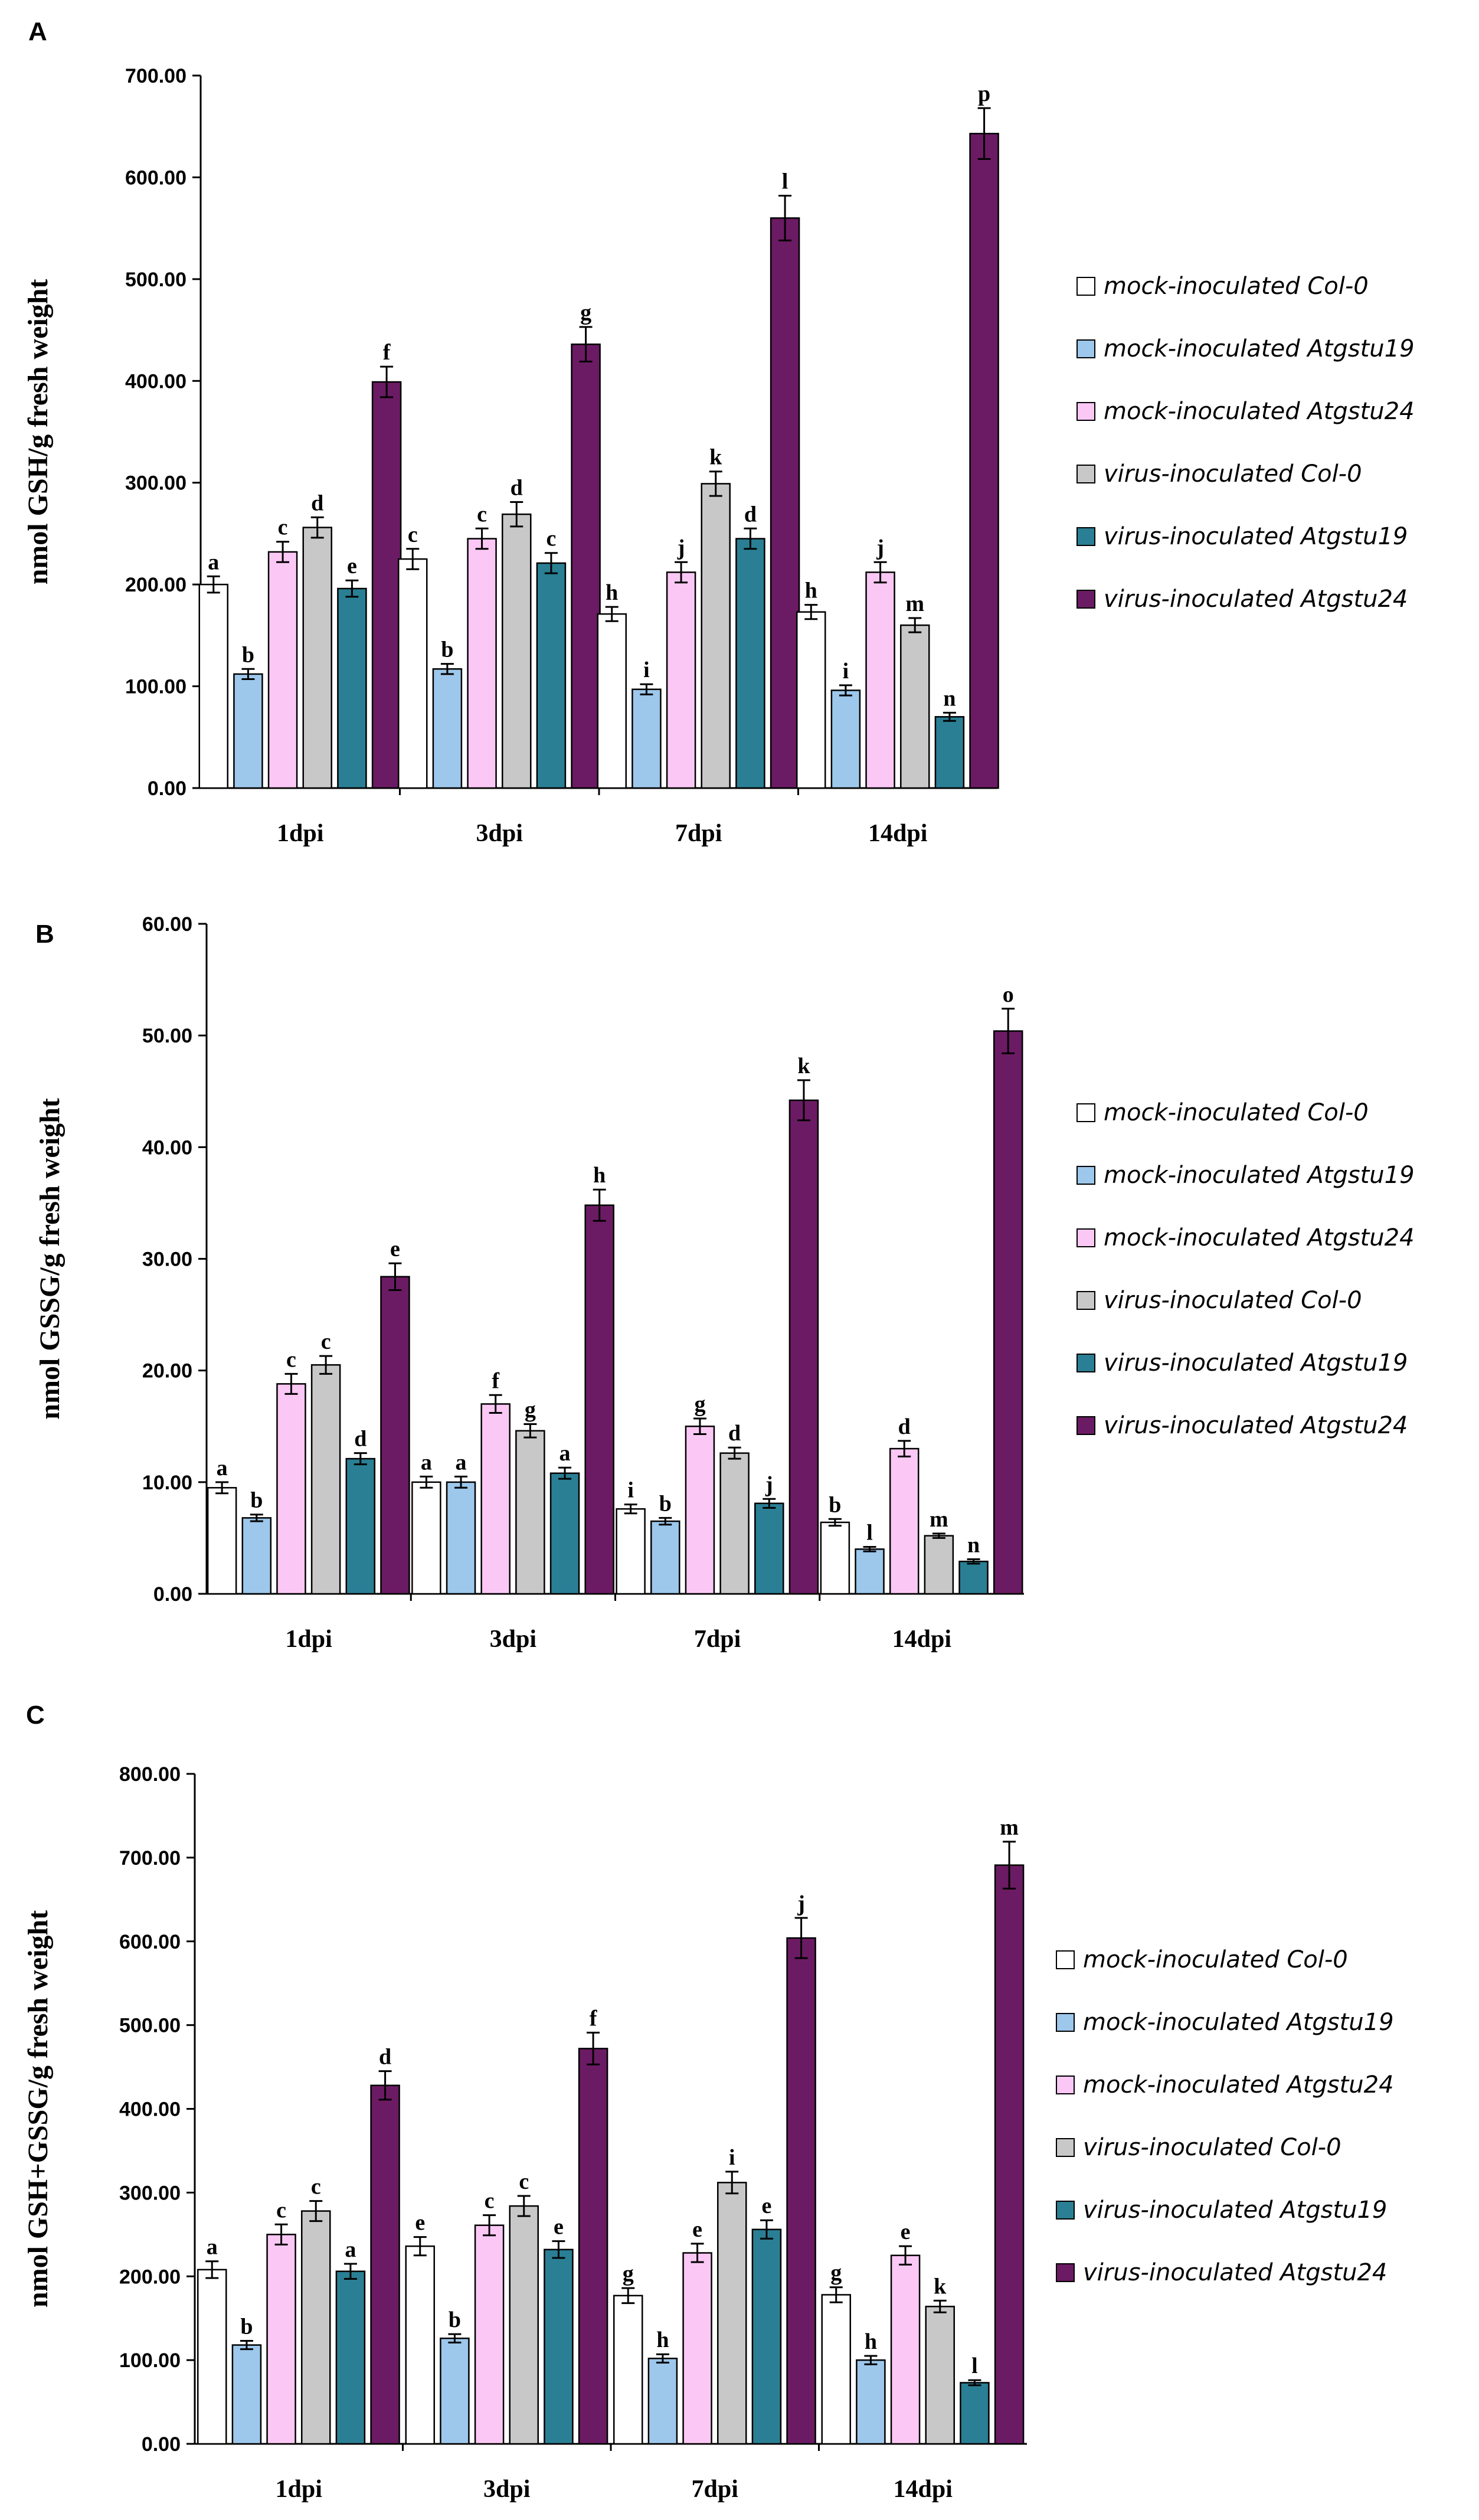  I want to click on bar-mock-atgstu24-7dpi, so click(681, 680).